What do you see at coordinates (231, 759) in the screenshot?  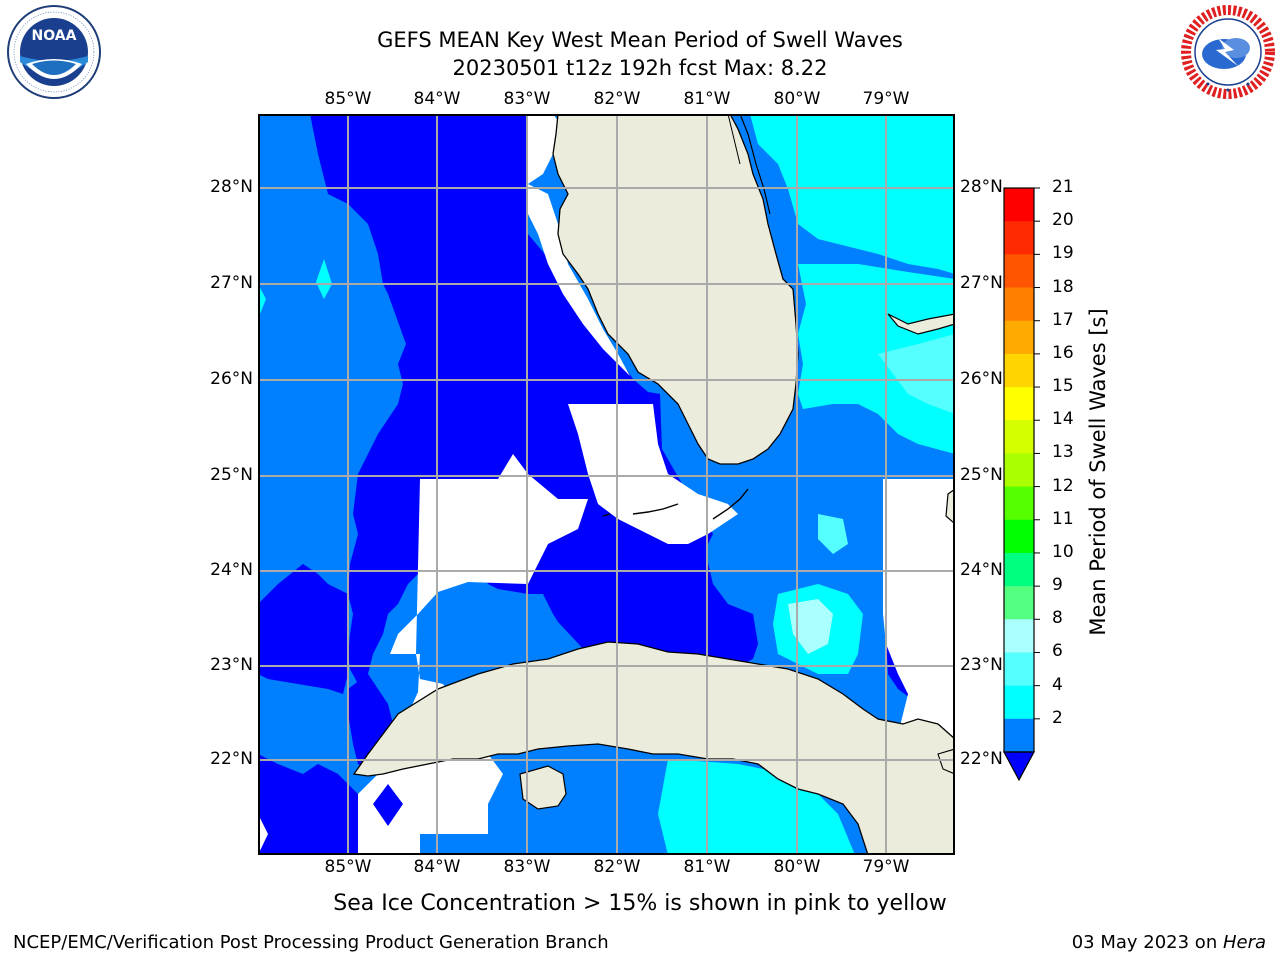 I see `lat-label-left: 22°N` at bounding box center [231, 759].